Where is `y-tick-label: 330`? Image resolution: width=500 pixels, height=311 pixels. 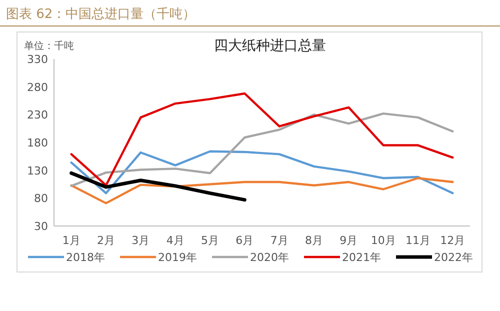 y-tick-label: 330 is located at coordinates (37, 59).